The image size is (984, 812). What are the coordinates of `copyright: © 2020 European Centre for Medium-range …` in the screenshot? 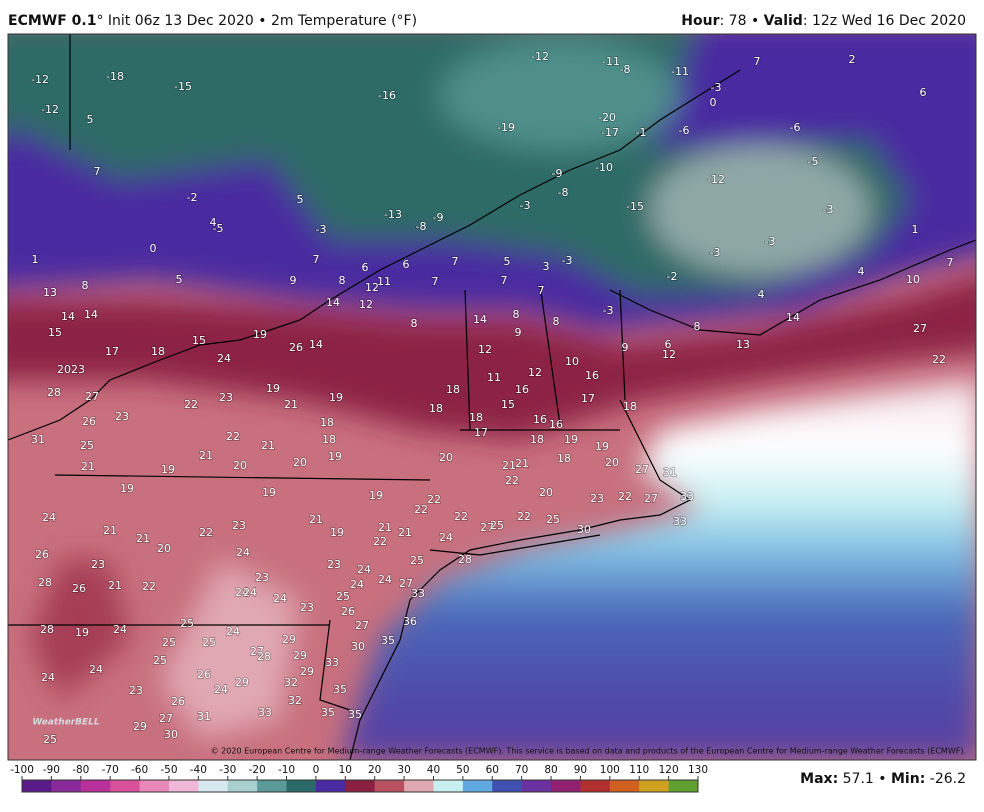 It's located at (588, 751).